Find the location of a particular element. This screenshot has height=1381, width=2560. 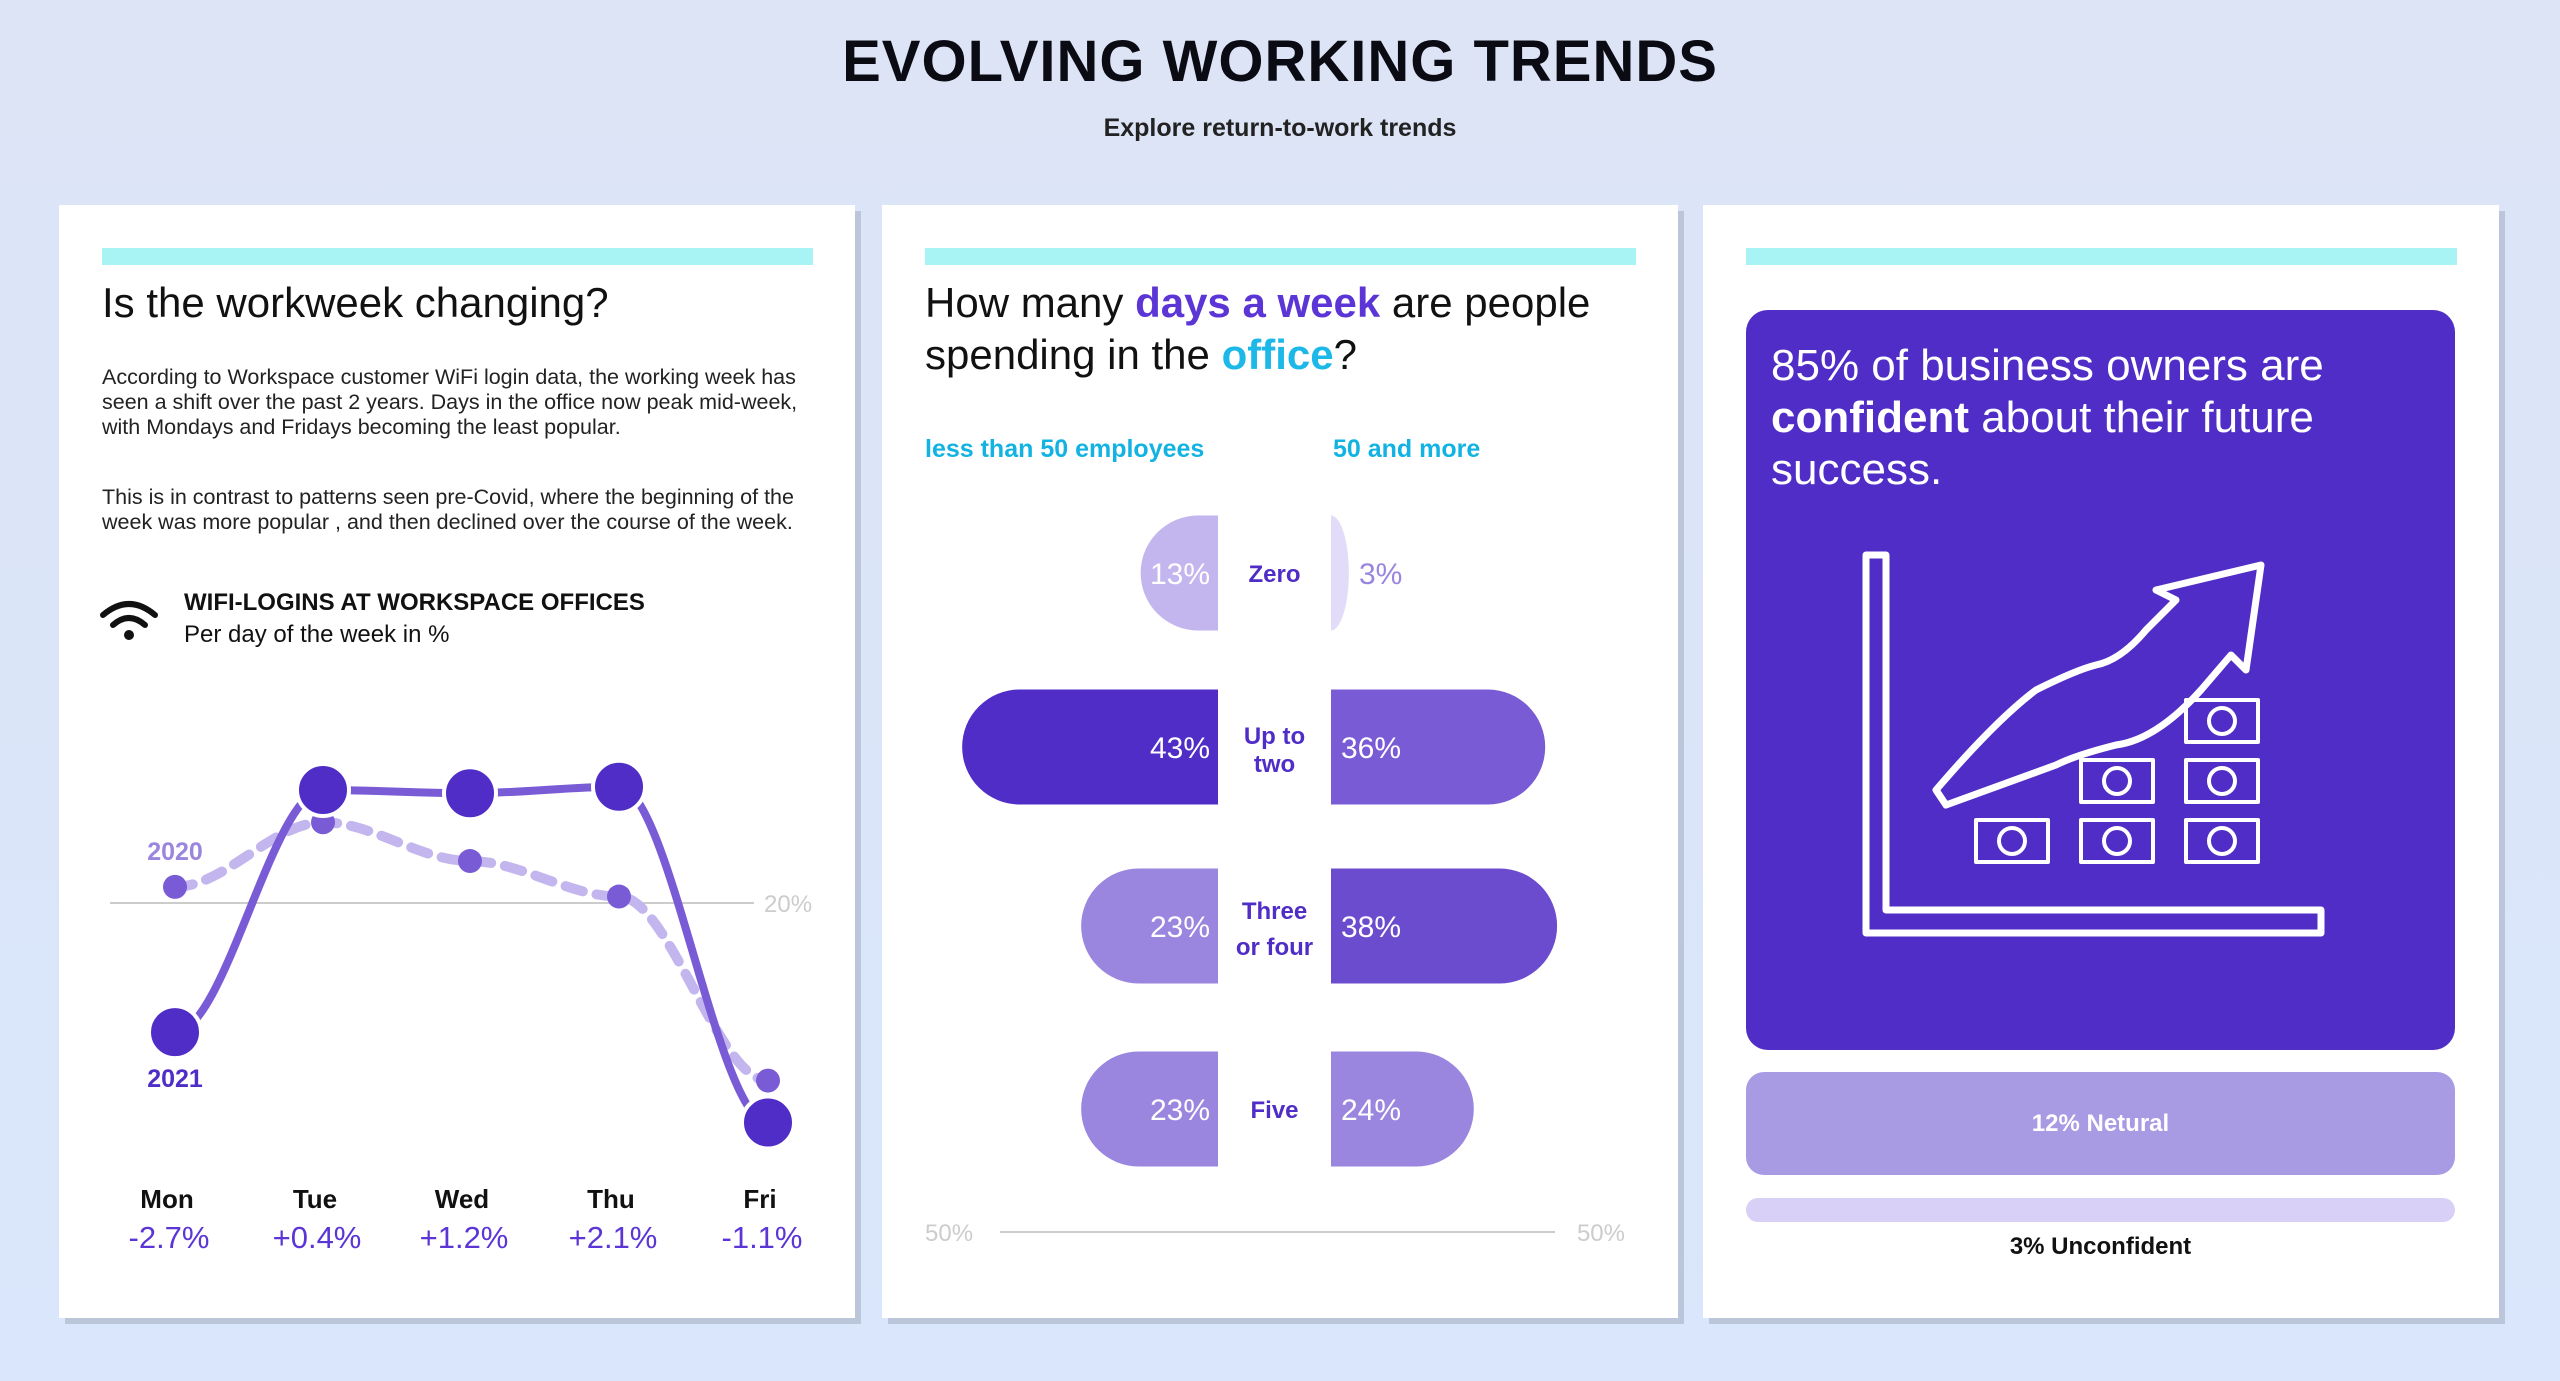

category-label: two is located at coordinates (1274, 764).